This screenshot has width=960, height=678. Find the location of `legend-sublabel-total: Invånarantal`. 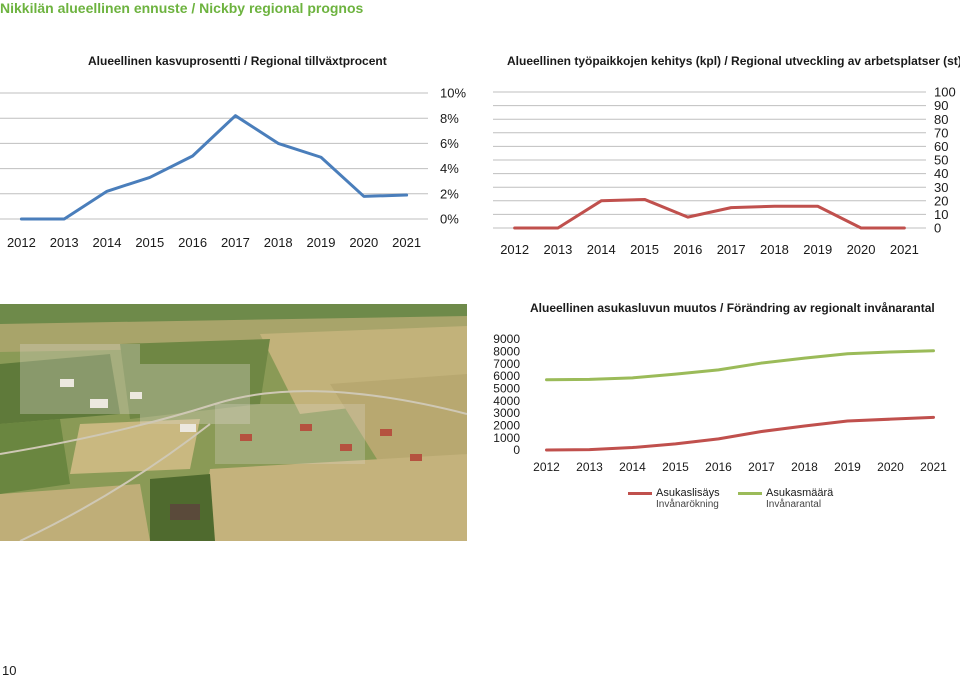

legend-sublabel-total: Invånarantal is located at coordinates (794, 504).